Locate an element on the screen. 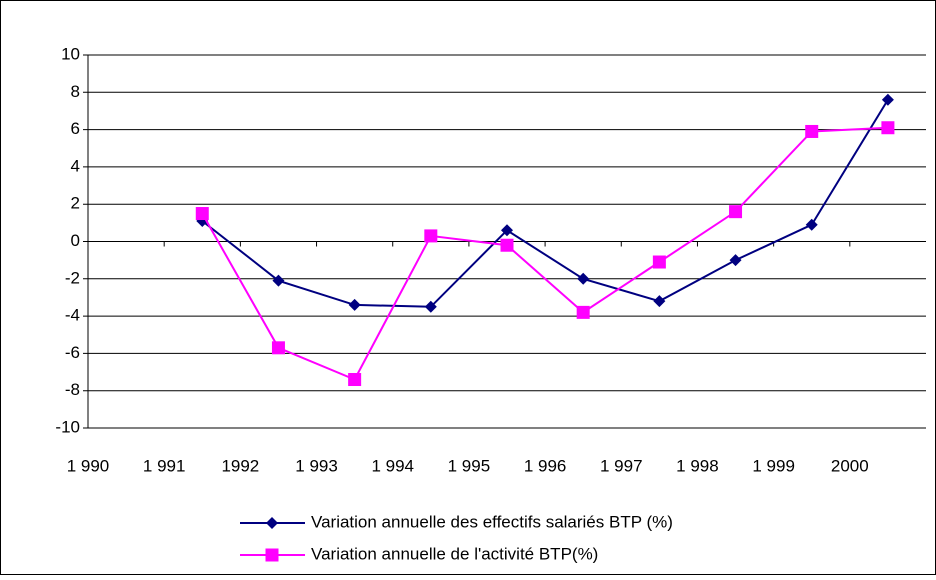 The height and width of the screenshot is (580, 936). x-tick-label: 1 991 is located at coordinates (164, 465).